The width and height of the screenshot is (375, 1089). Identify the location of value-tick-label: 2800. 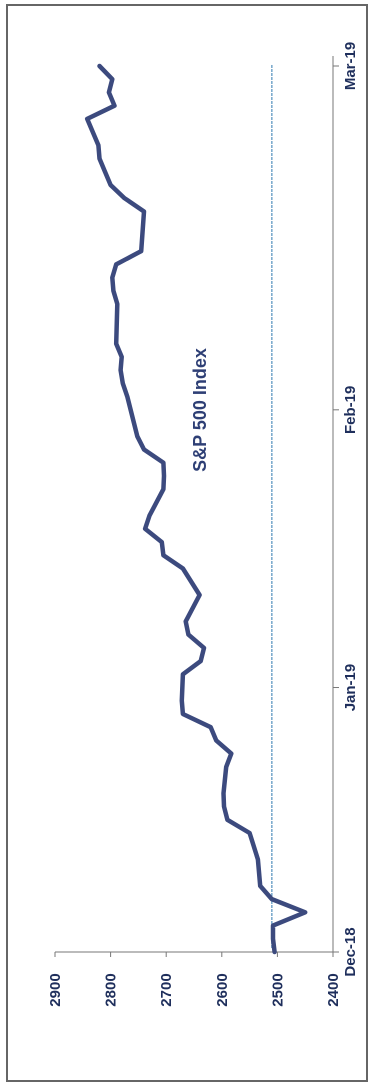
(111, 989).